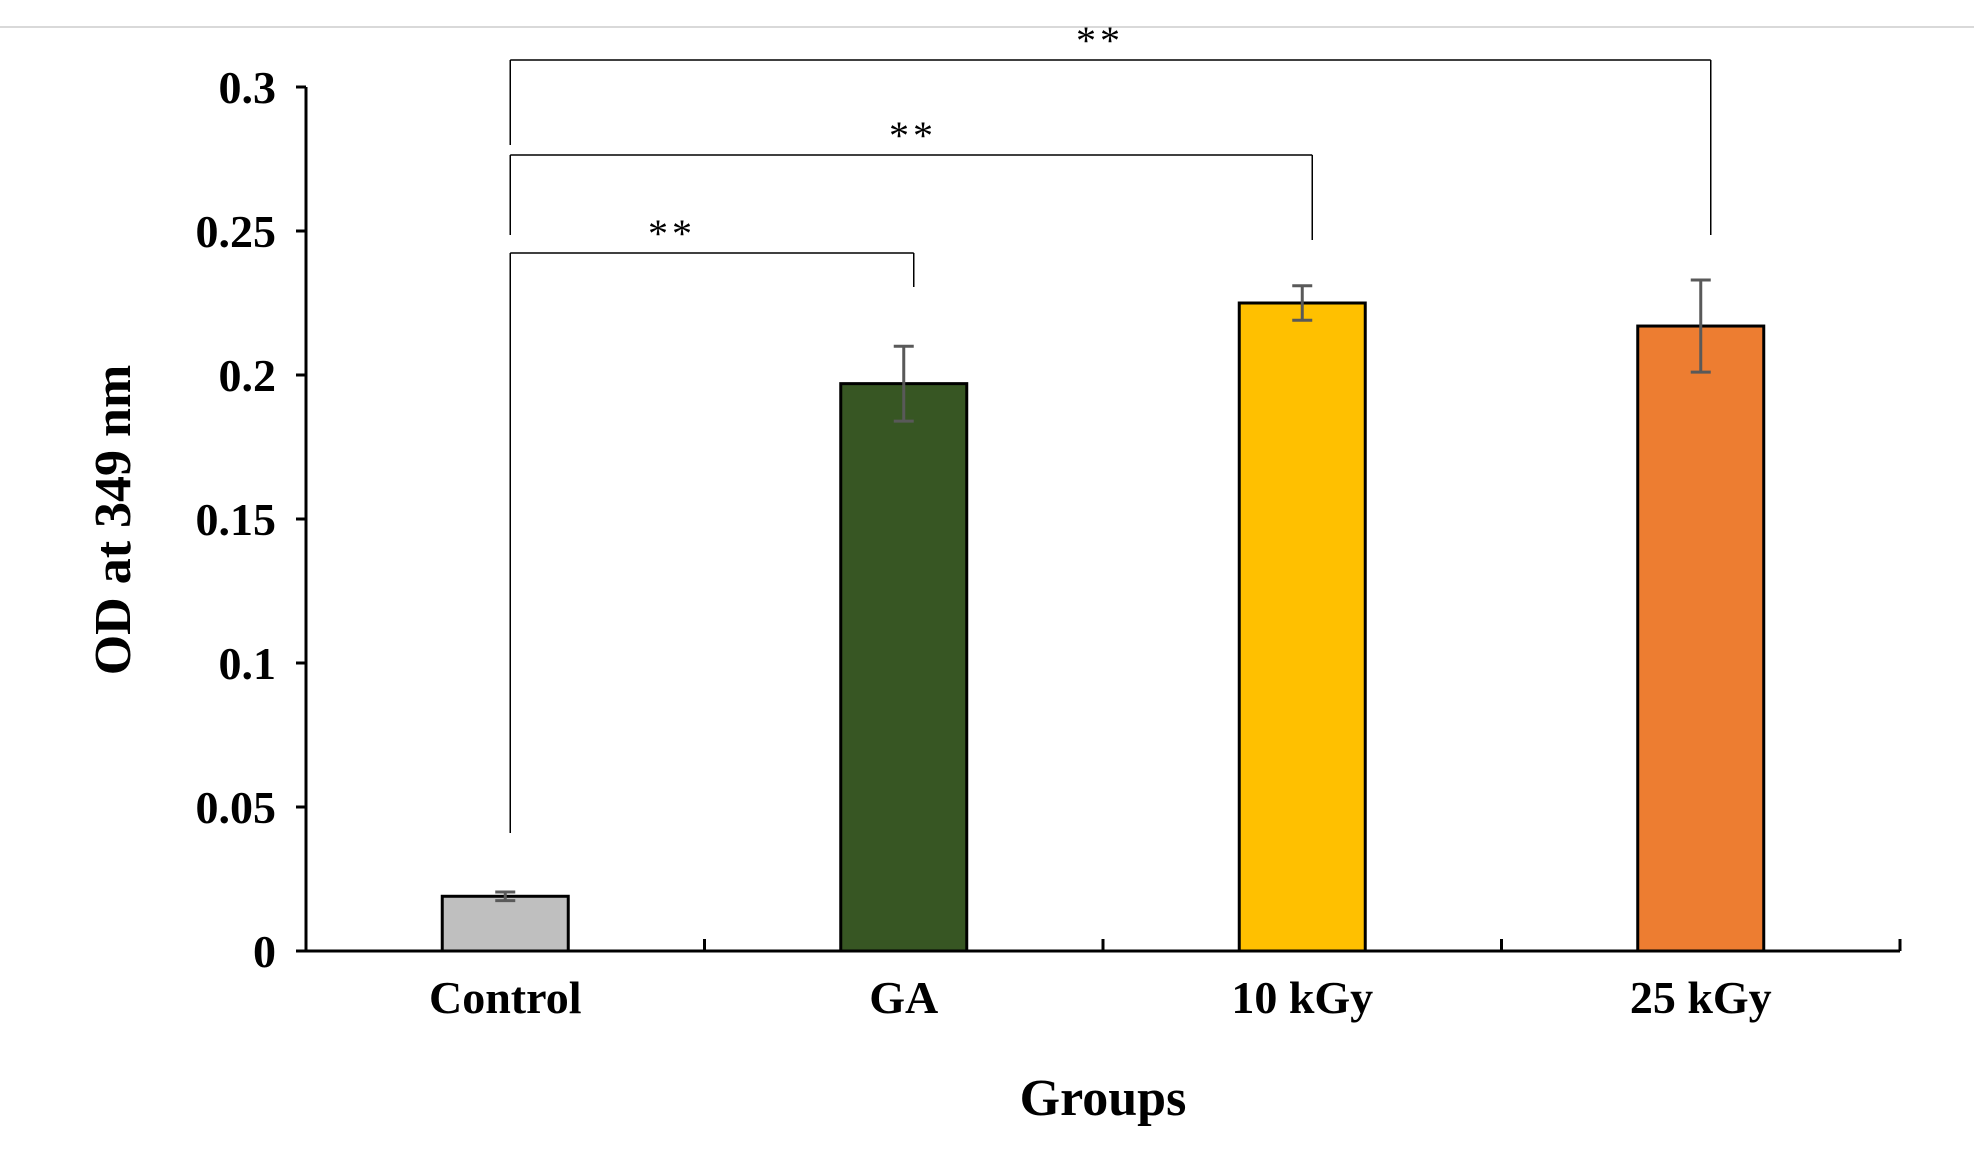 Image resolution: width=1974 pixels, height=1151 pixels. Describe the element at coordinates (1302, 997) in the screenshot. I see `x-category-label: 10 kGy` at that location.